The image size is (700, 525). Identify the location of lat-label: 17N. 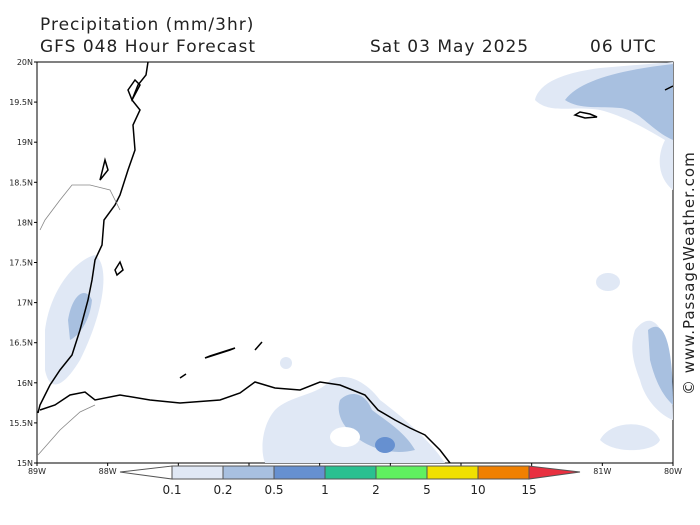
(25, 303).